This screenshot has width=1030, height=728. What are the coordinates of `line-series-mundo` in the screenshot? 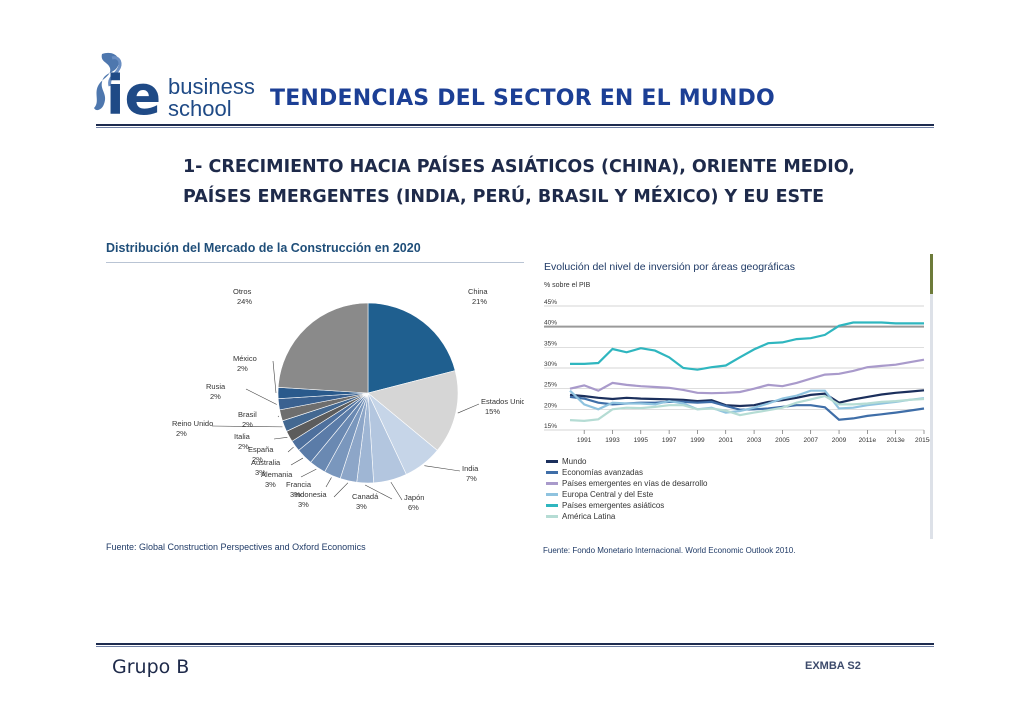 It's located at (747, 398).